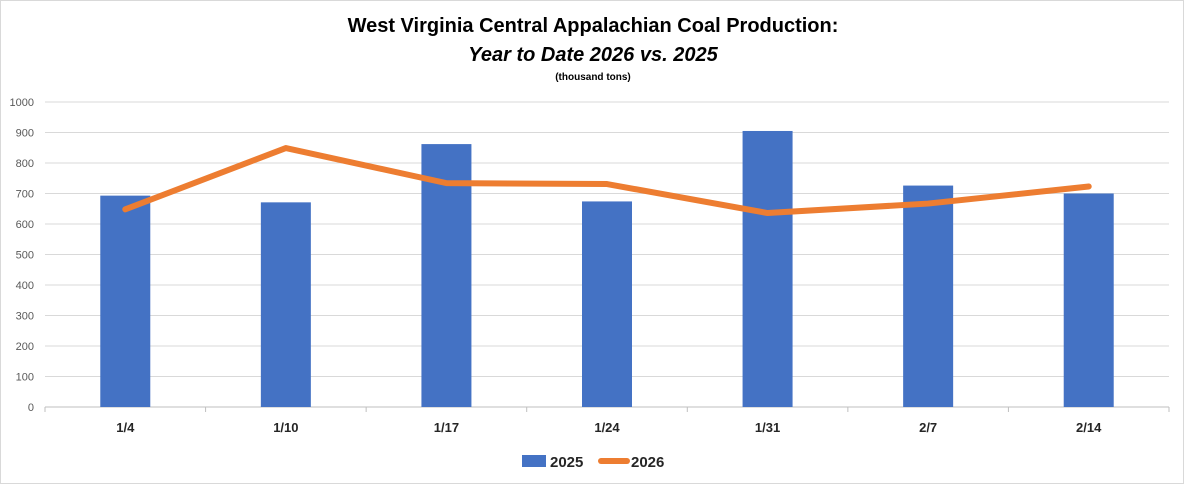  What do you see at coordinates (534, 461) in the screenshot?
I see `legend-swatch-2025` at bounding box center [534, 461].